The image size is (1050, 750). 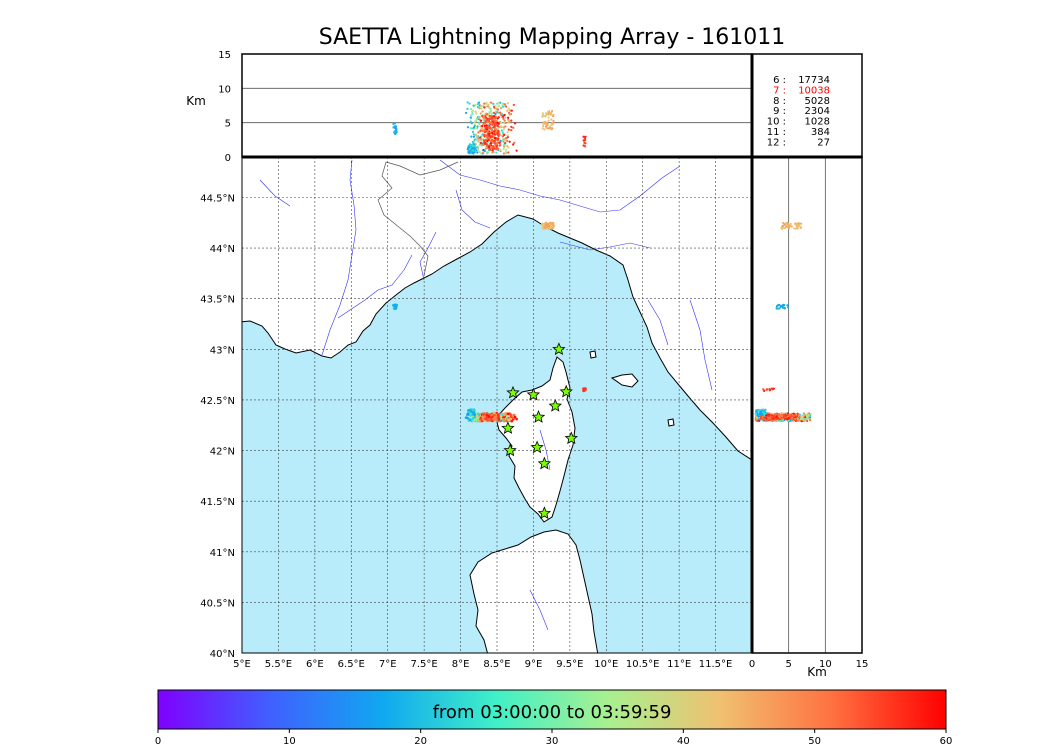 I want to click on colorbar-tick-label: 60, so click(x=946, y=741).